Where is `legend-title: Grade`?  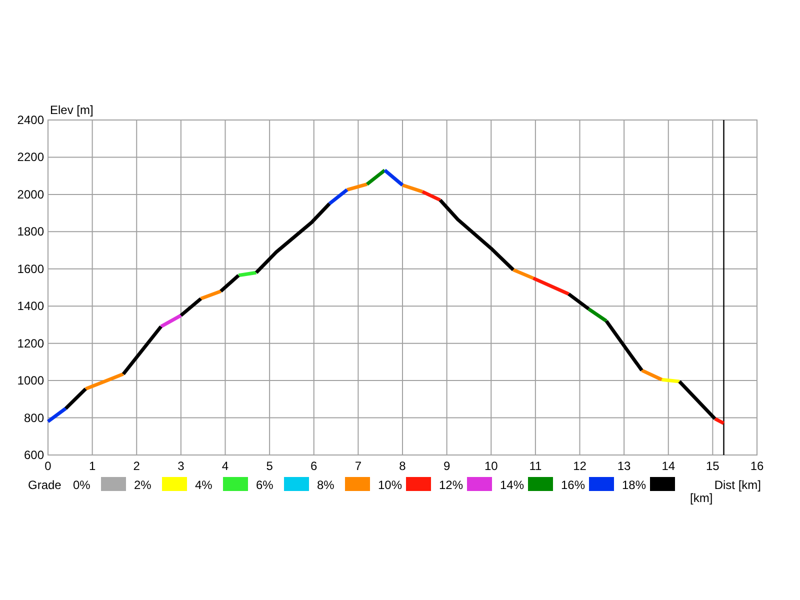 legend-title: Grade is located at coordinates (45, 485).